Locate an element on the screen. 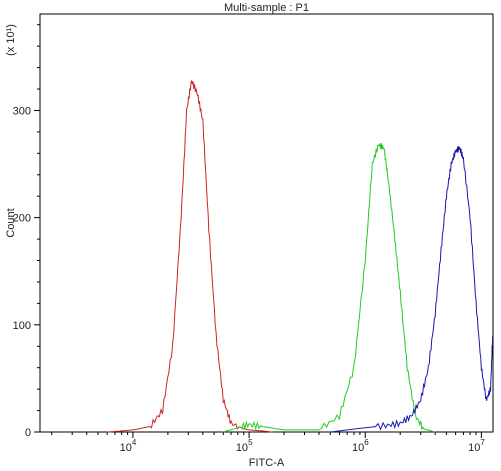 This screenshot has height=471, width=501. x-axis-label: FITC-A is located at coordinates (267, 463).